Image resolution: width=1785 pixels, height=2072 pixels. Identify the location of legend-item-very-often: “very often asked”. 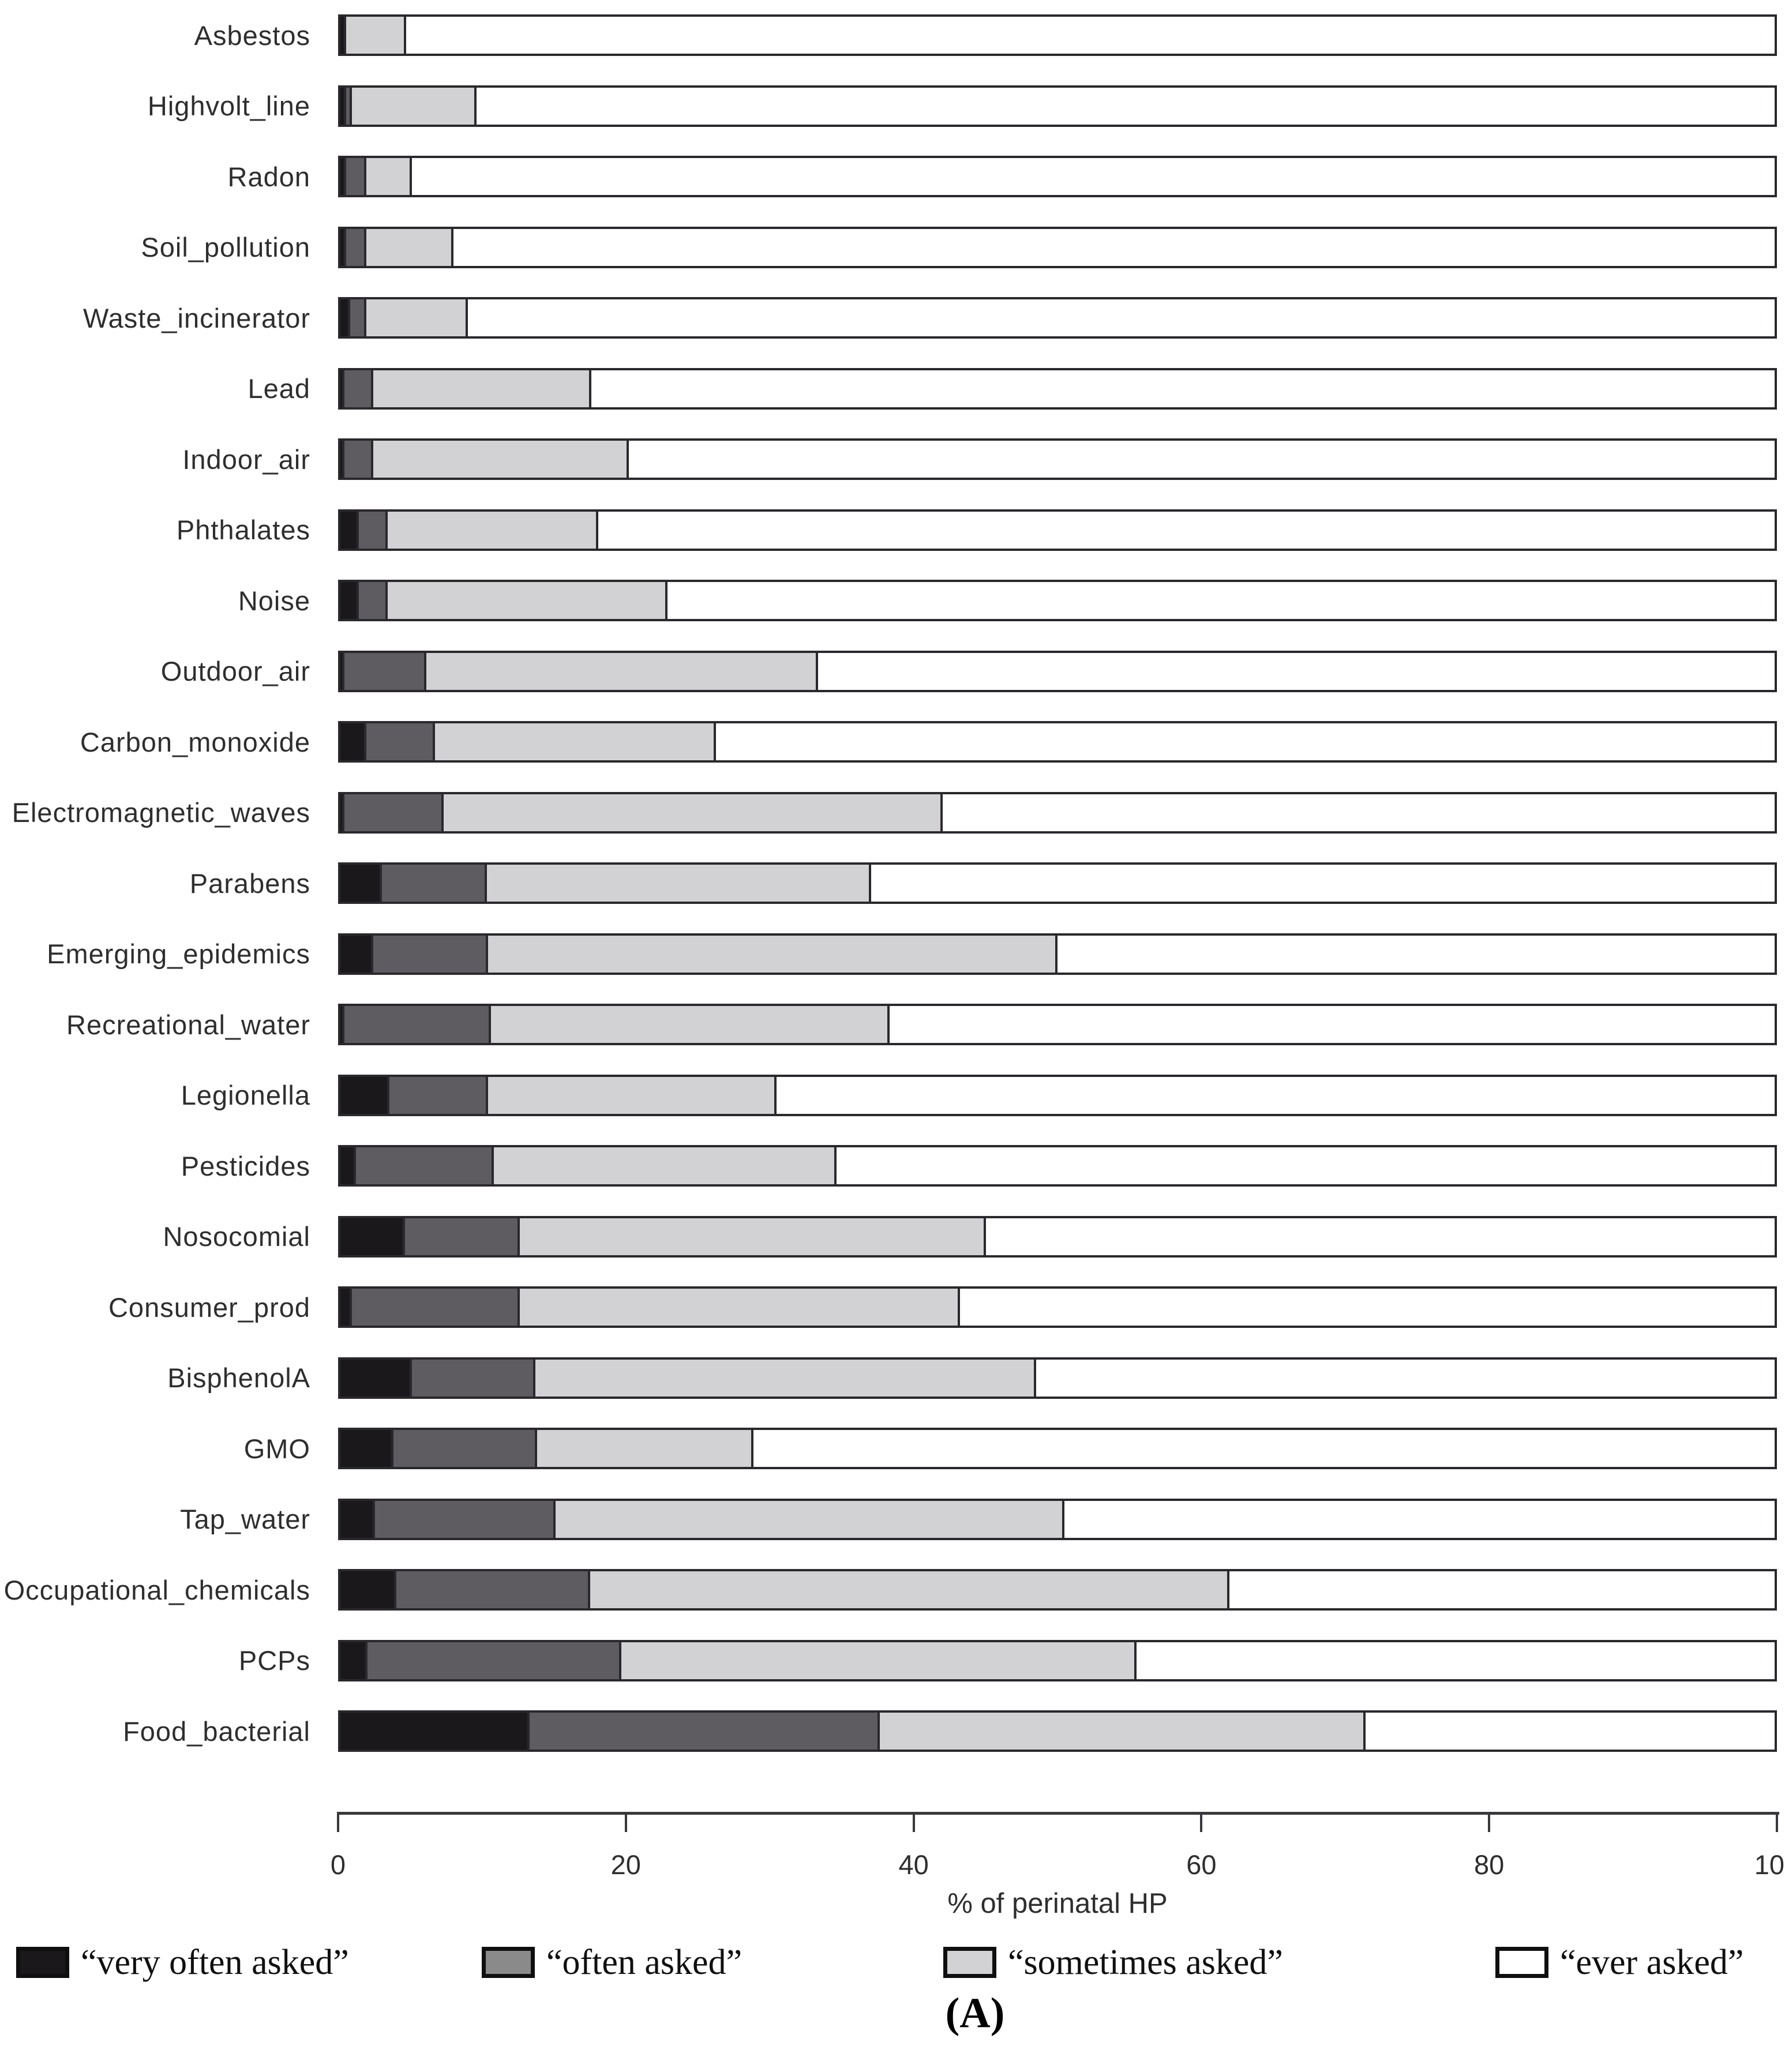
(182, 1962).